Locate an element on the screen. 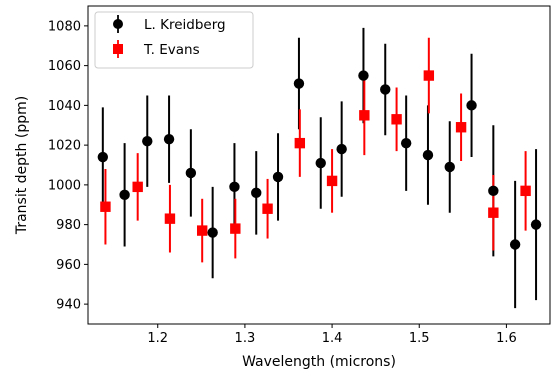 This screenshot has height=375, width=553. y-axis-label: Transit depth (ppm) is located at coordinates (22, 165).